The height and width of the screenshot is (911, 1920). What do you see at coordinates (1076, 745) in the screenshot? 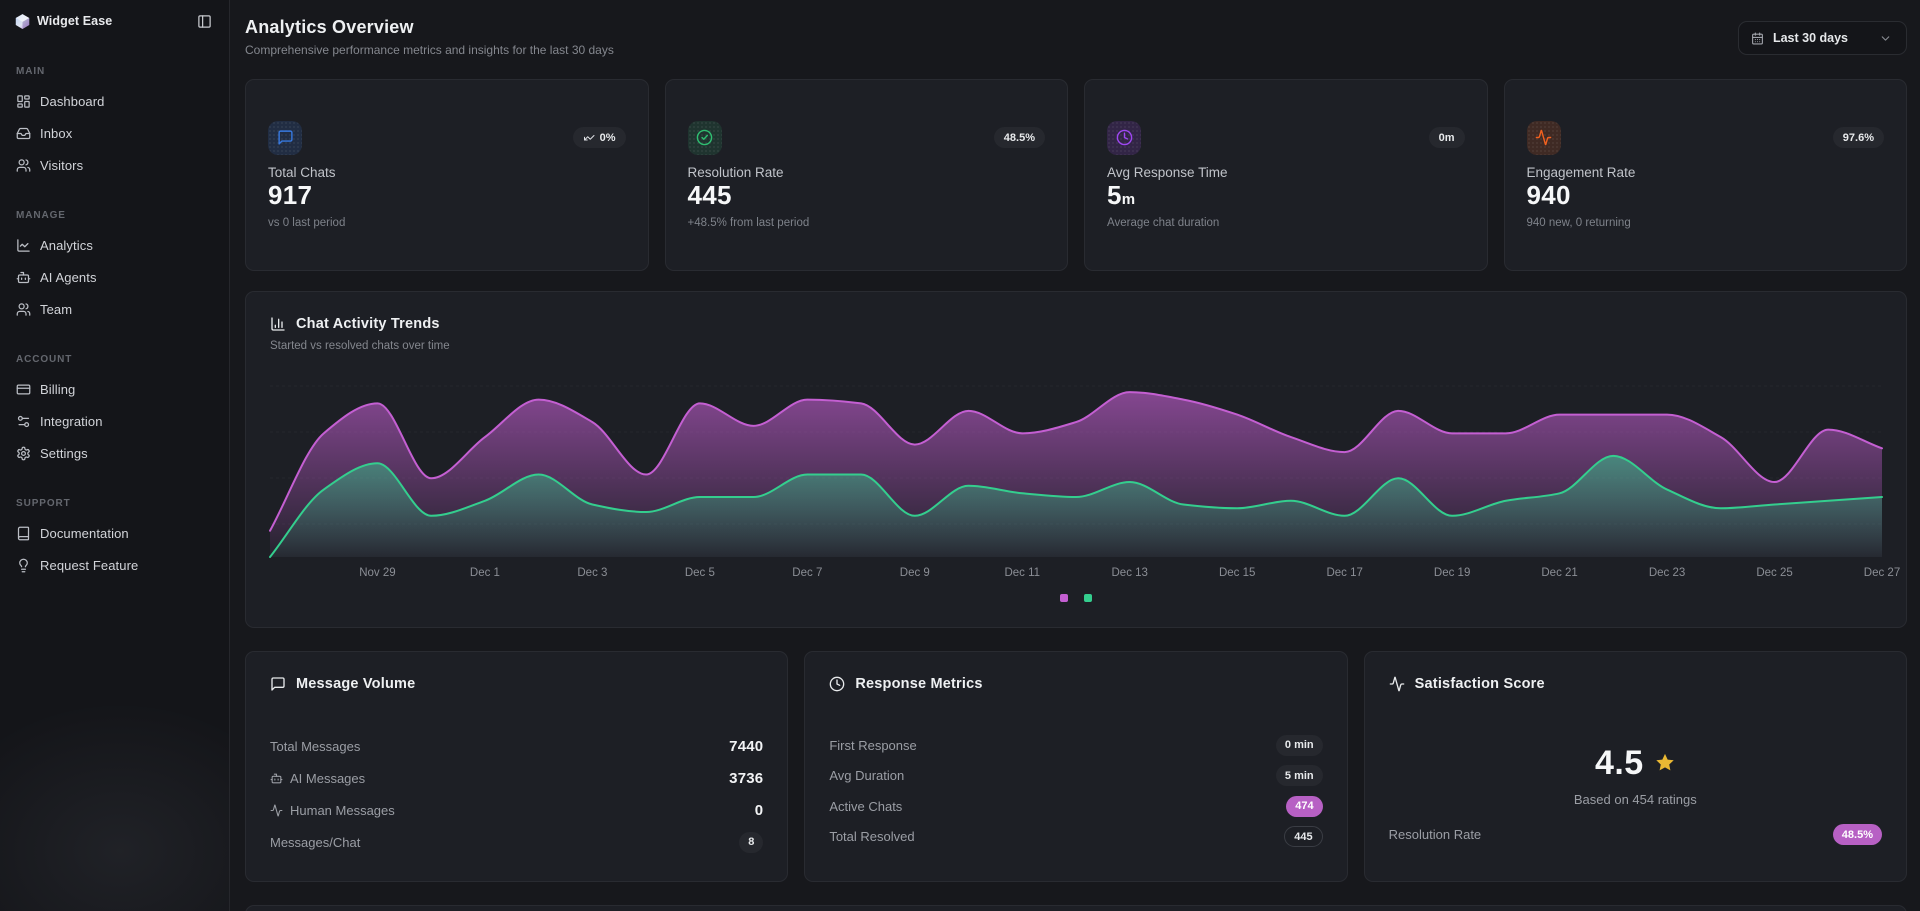
I see `metric-row: First Response 0 min` at bounding box center [1076, 745].